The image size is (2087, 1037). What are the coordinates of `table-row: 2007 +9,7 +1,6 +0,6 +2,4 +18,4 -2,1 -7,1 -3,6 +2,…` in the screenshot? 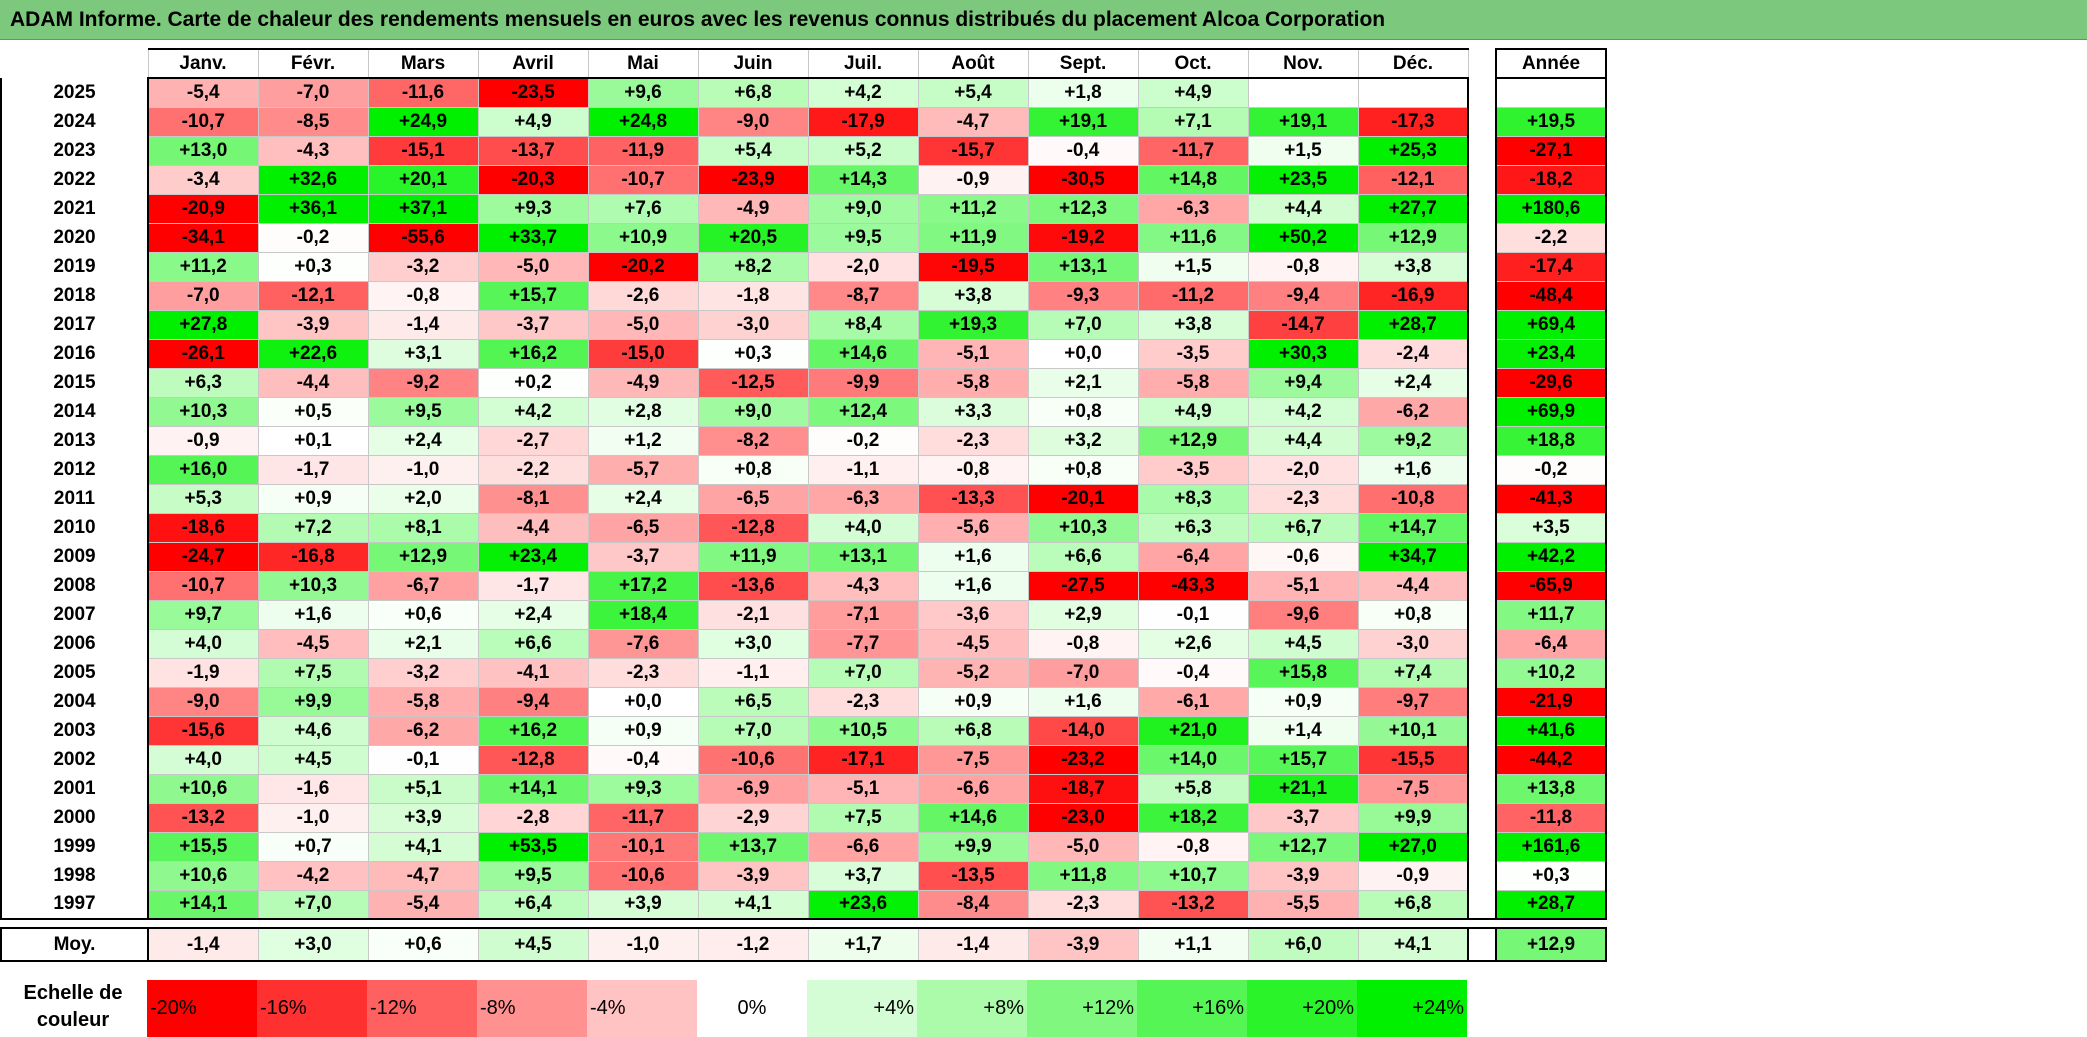 It's located at (803, 614).